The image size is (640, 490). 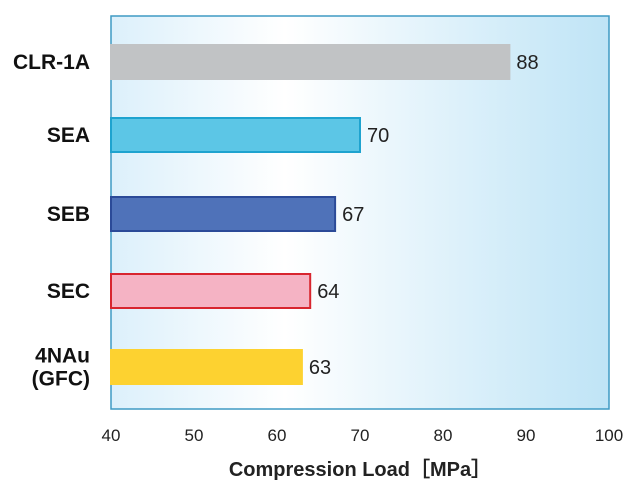 I want to click on bar-value-label-1: 70, so click(x=378, y=136).